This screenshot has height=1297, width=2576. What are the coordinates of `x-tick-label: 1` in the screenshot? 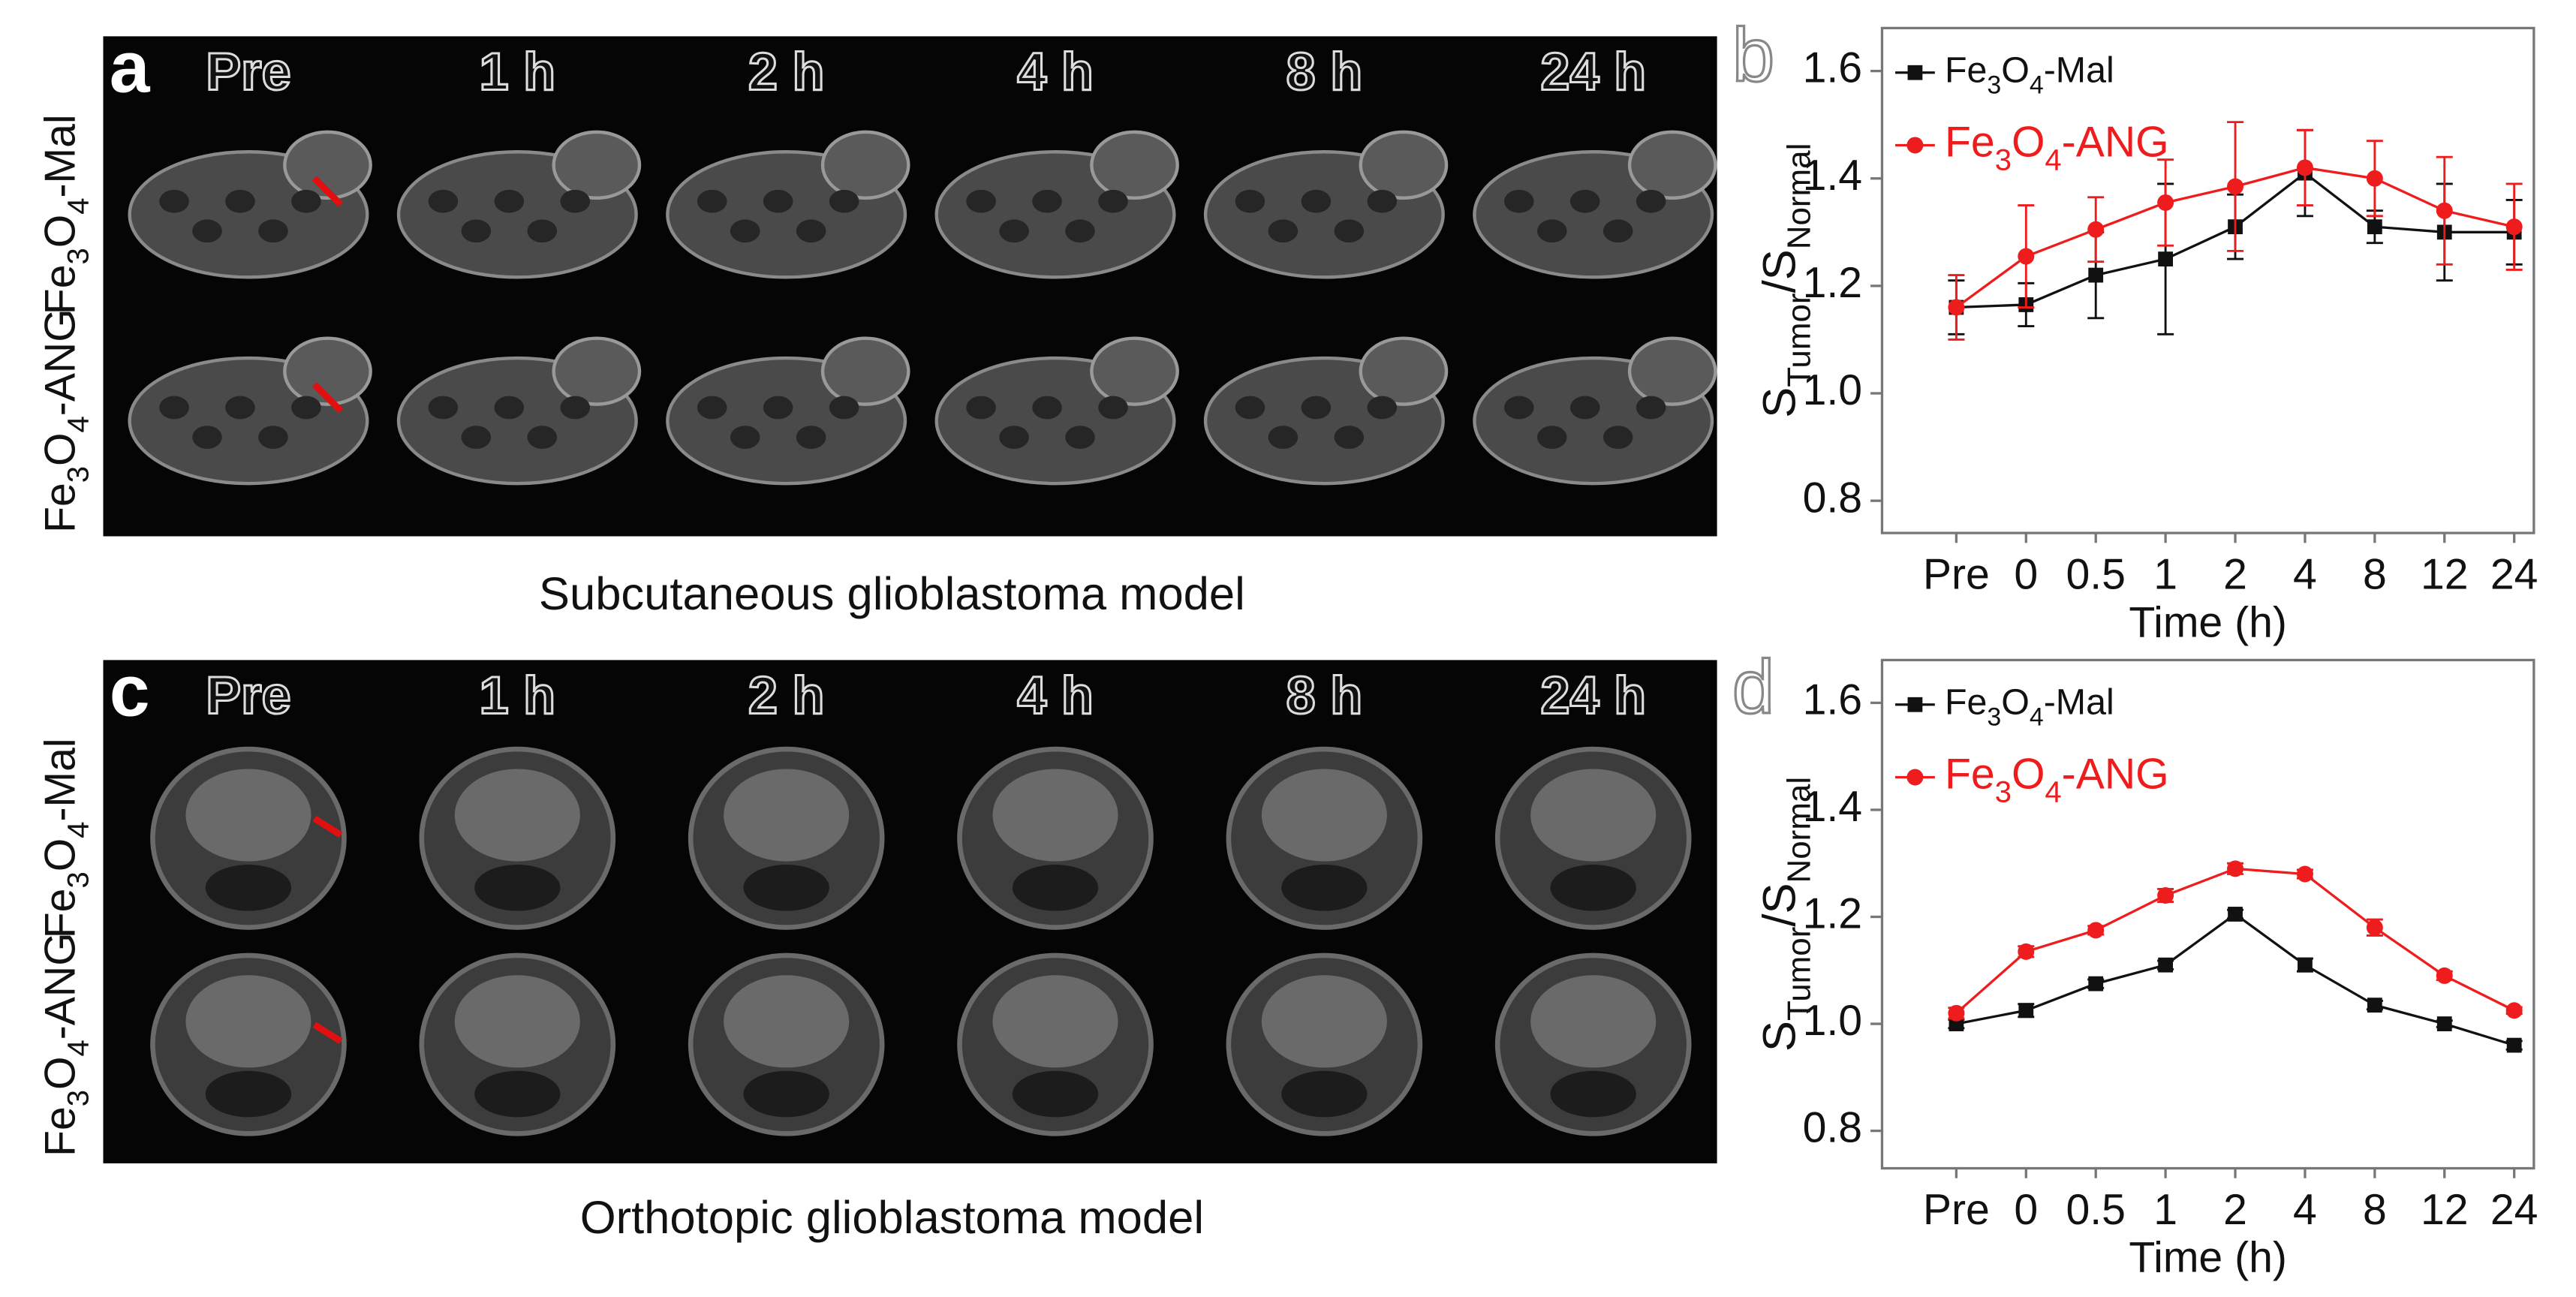 It's located at (2165, 1210).